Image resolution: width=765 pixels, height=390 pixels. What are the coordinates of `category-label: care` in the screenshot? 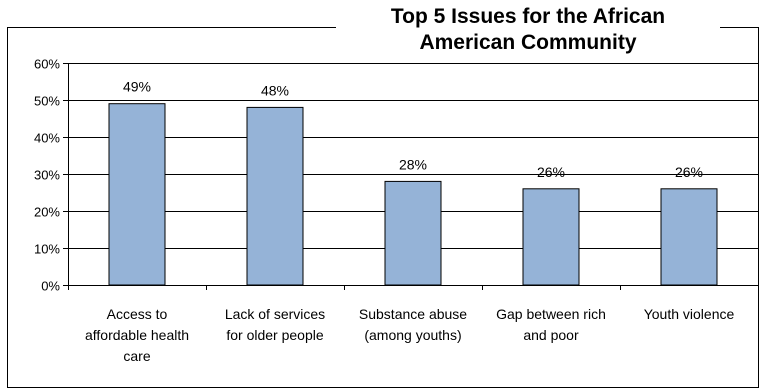 It's located at (136, 356).